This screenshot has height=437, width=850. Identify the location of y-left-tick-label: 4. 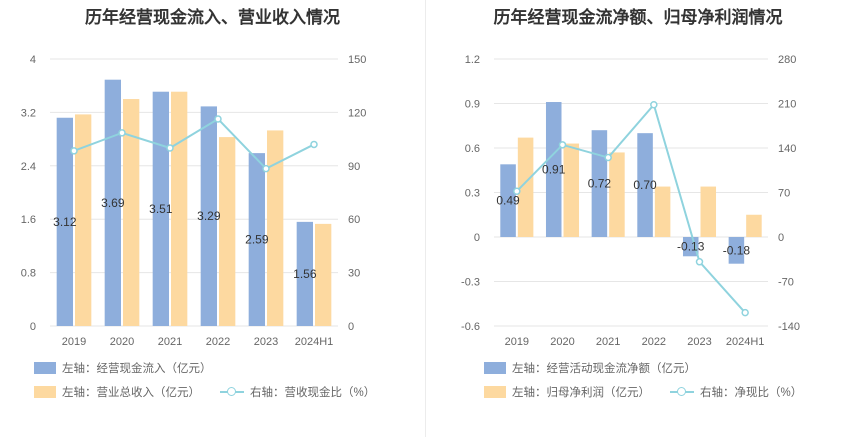
(33, 60).